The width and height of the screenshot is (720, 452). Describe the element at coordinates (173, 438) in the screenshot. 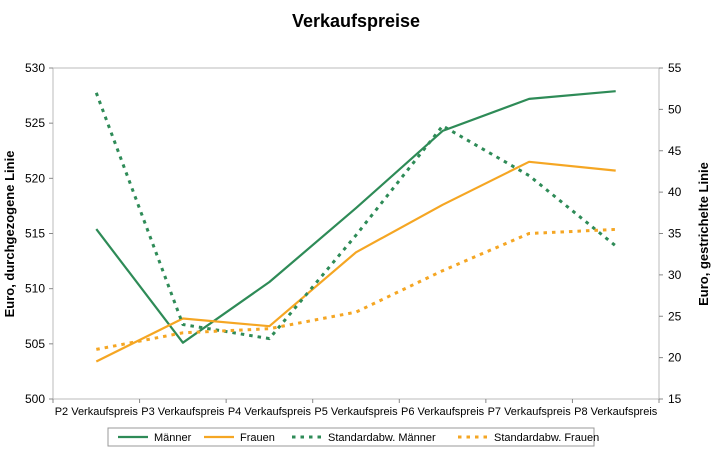

I see `legend-label: Männer` at that location.